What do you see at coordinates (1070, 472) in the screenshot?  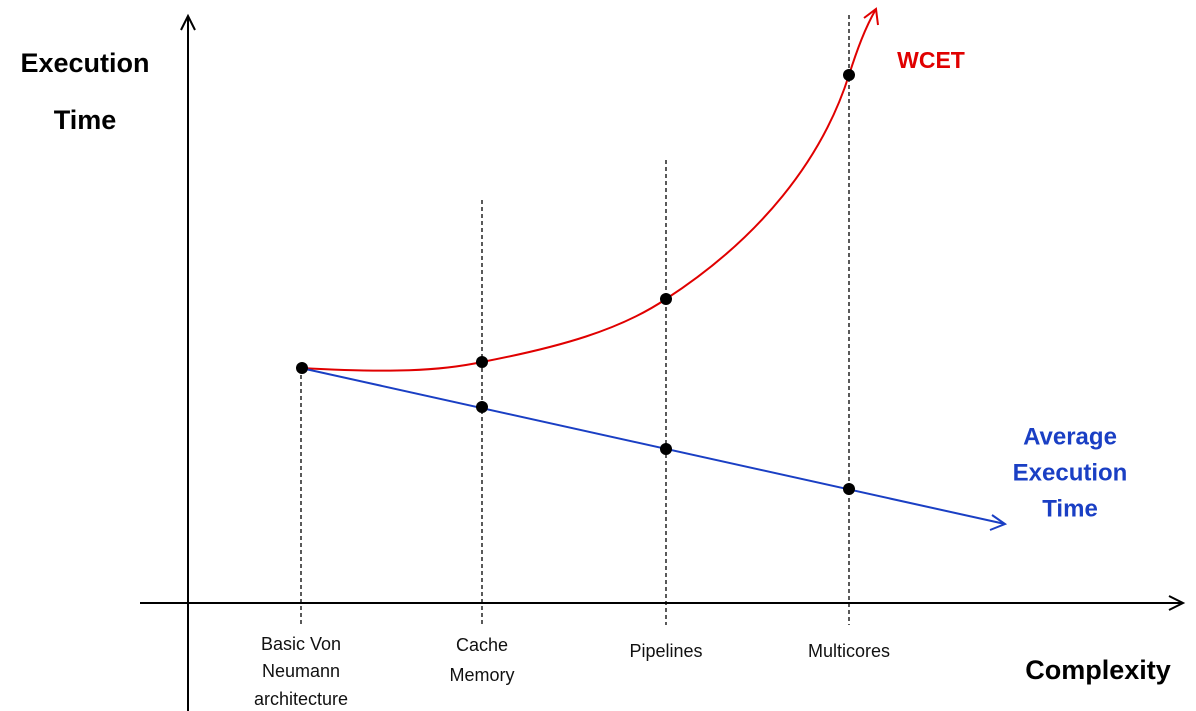 I see `curve-label: Execution` at bounding box center [1070, 472].